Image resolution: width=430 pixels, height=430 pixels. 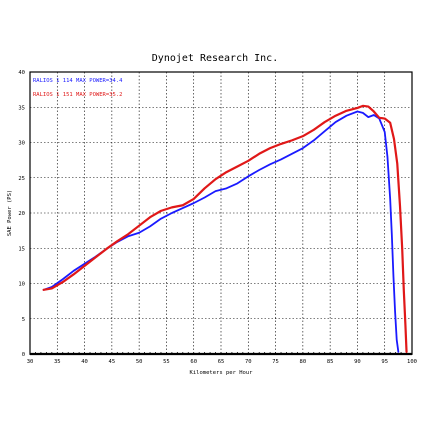 What do you see at coordinates (357, 362) in the screenshot?
I see `x-tick-label: 90` at bounding box center [357, 362].